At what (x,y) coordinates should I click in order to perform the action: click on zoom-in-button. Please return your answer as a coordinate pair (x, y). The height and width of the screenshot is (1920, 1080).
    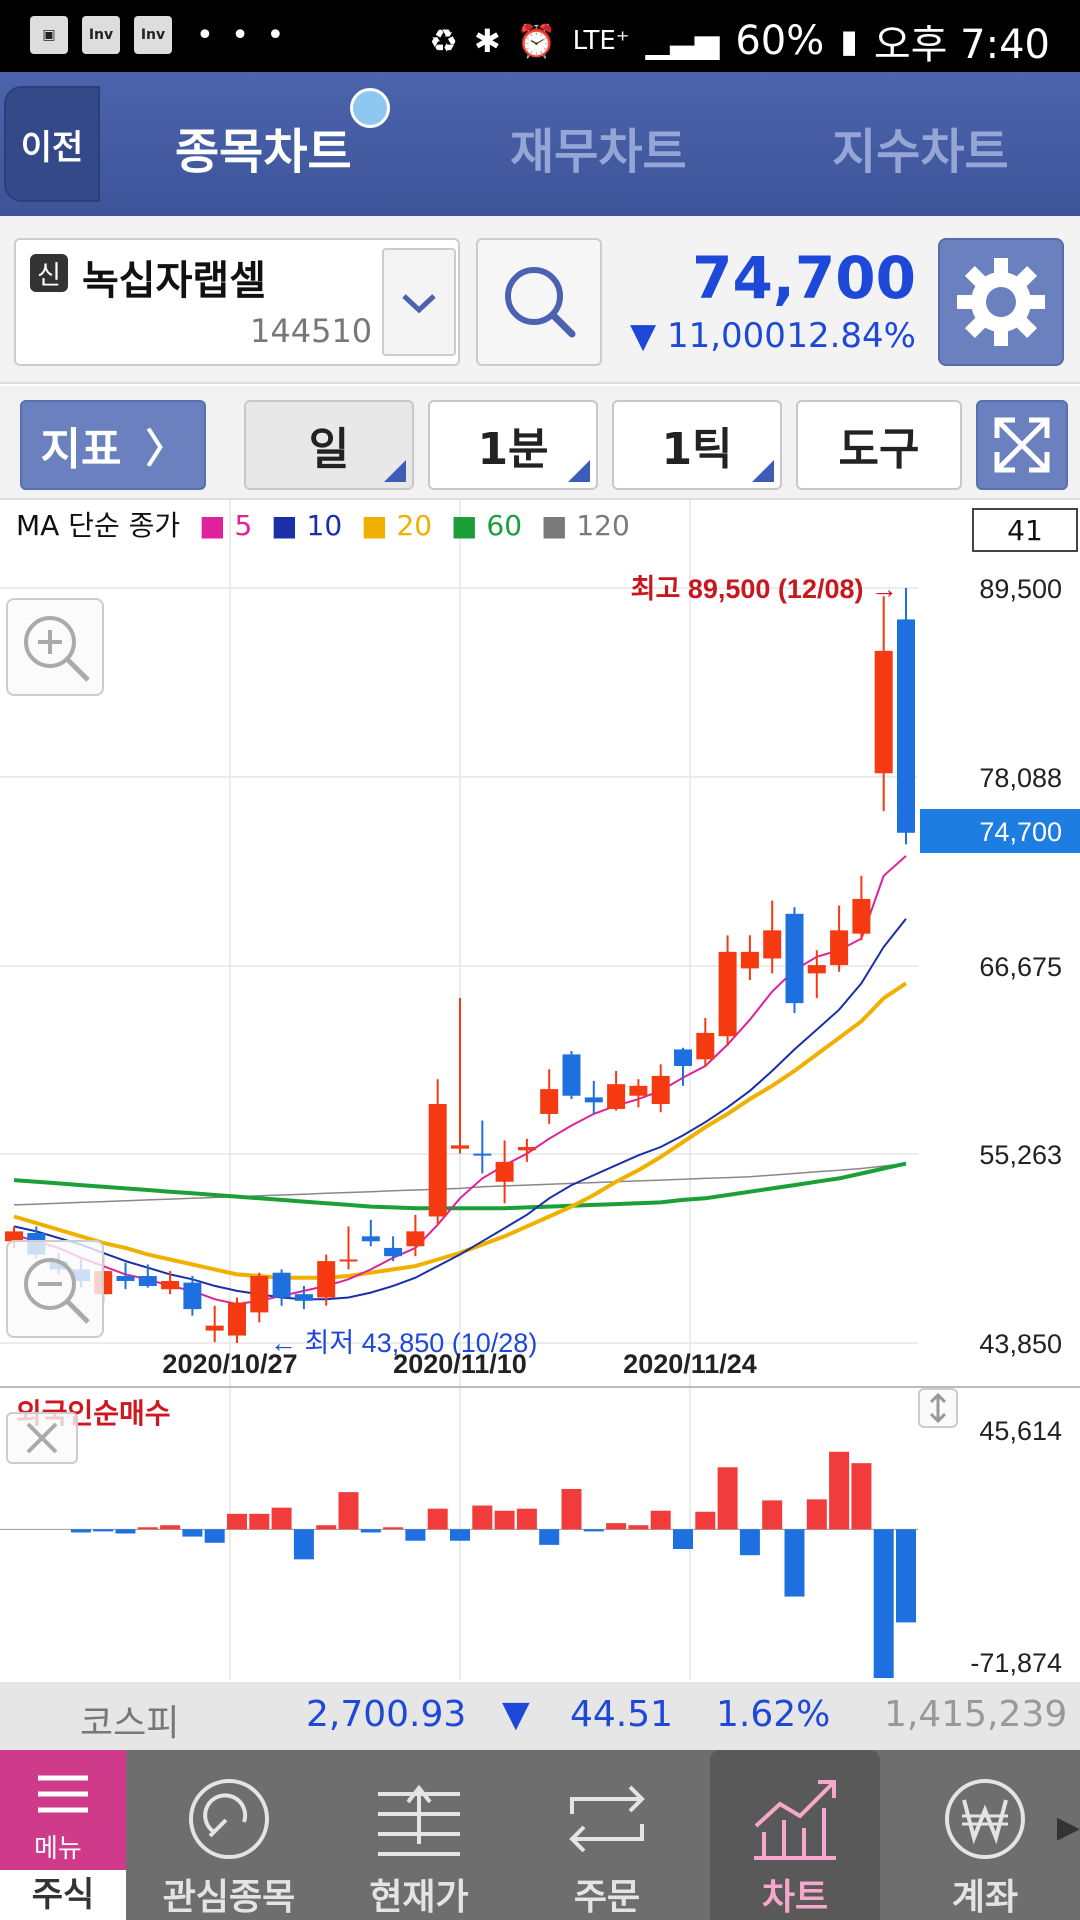
    Looking at the image, I should click on (55, 647).